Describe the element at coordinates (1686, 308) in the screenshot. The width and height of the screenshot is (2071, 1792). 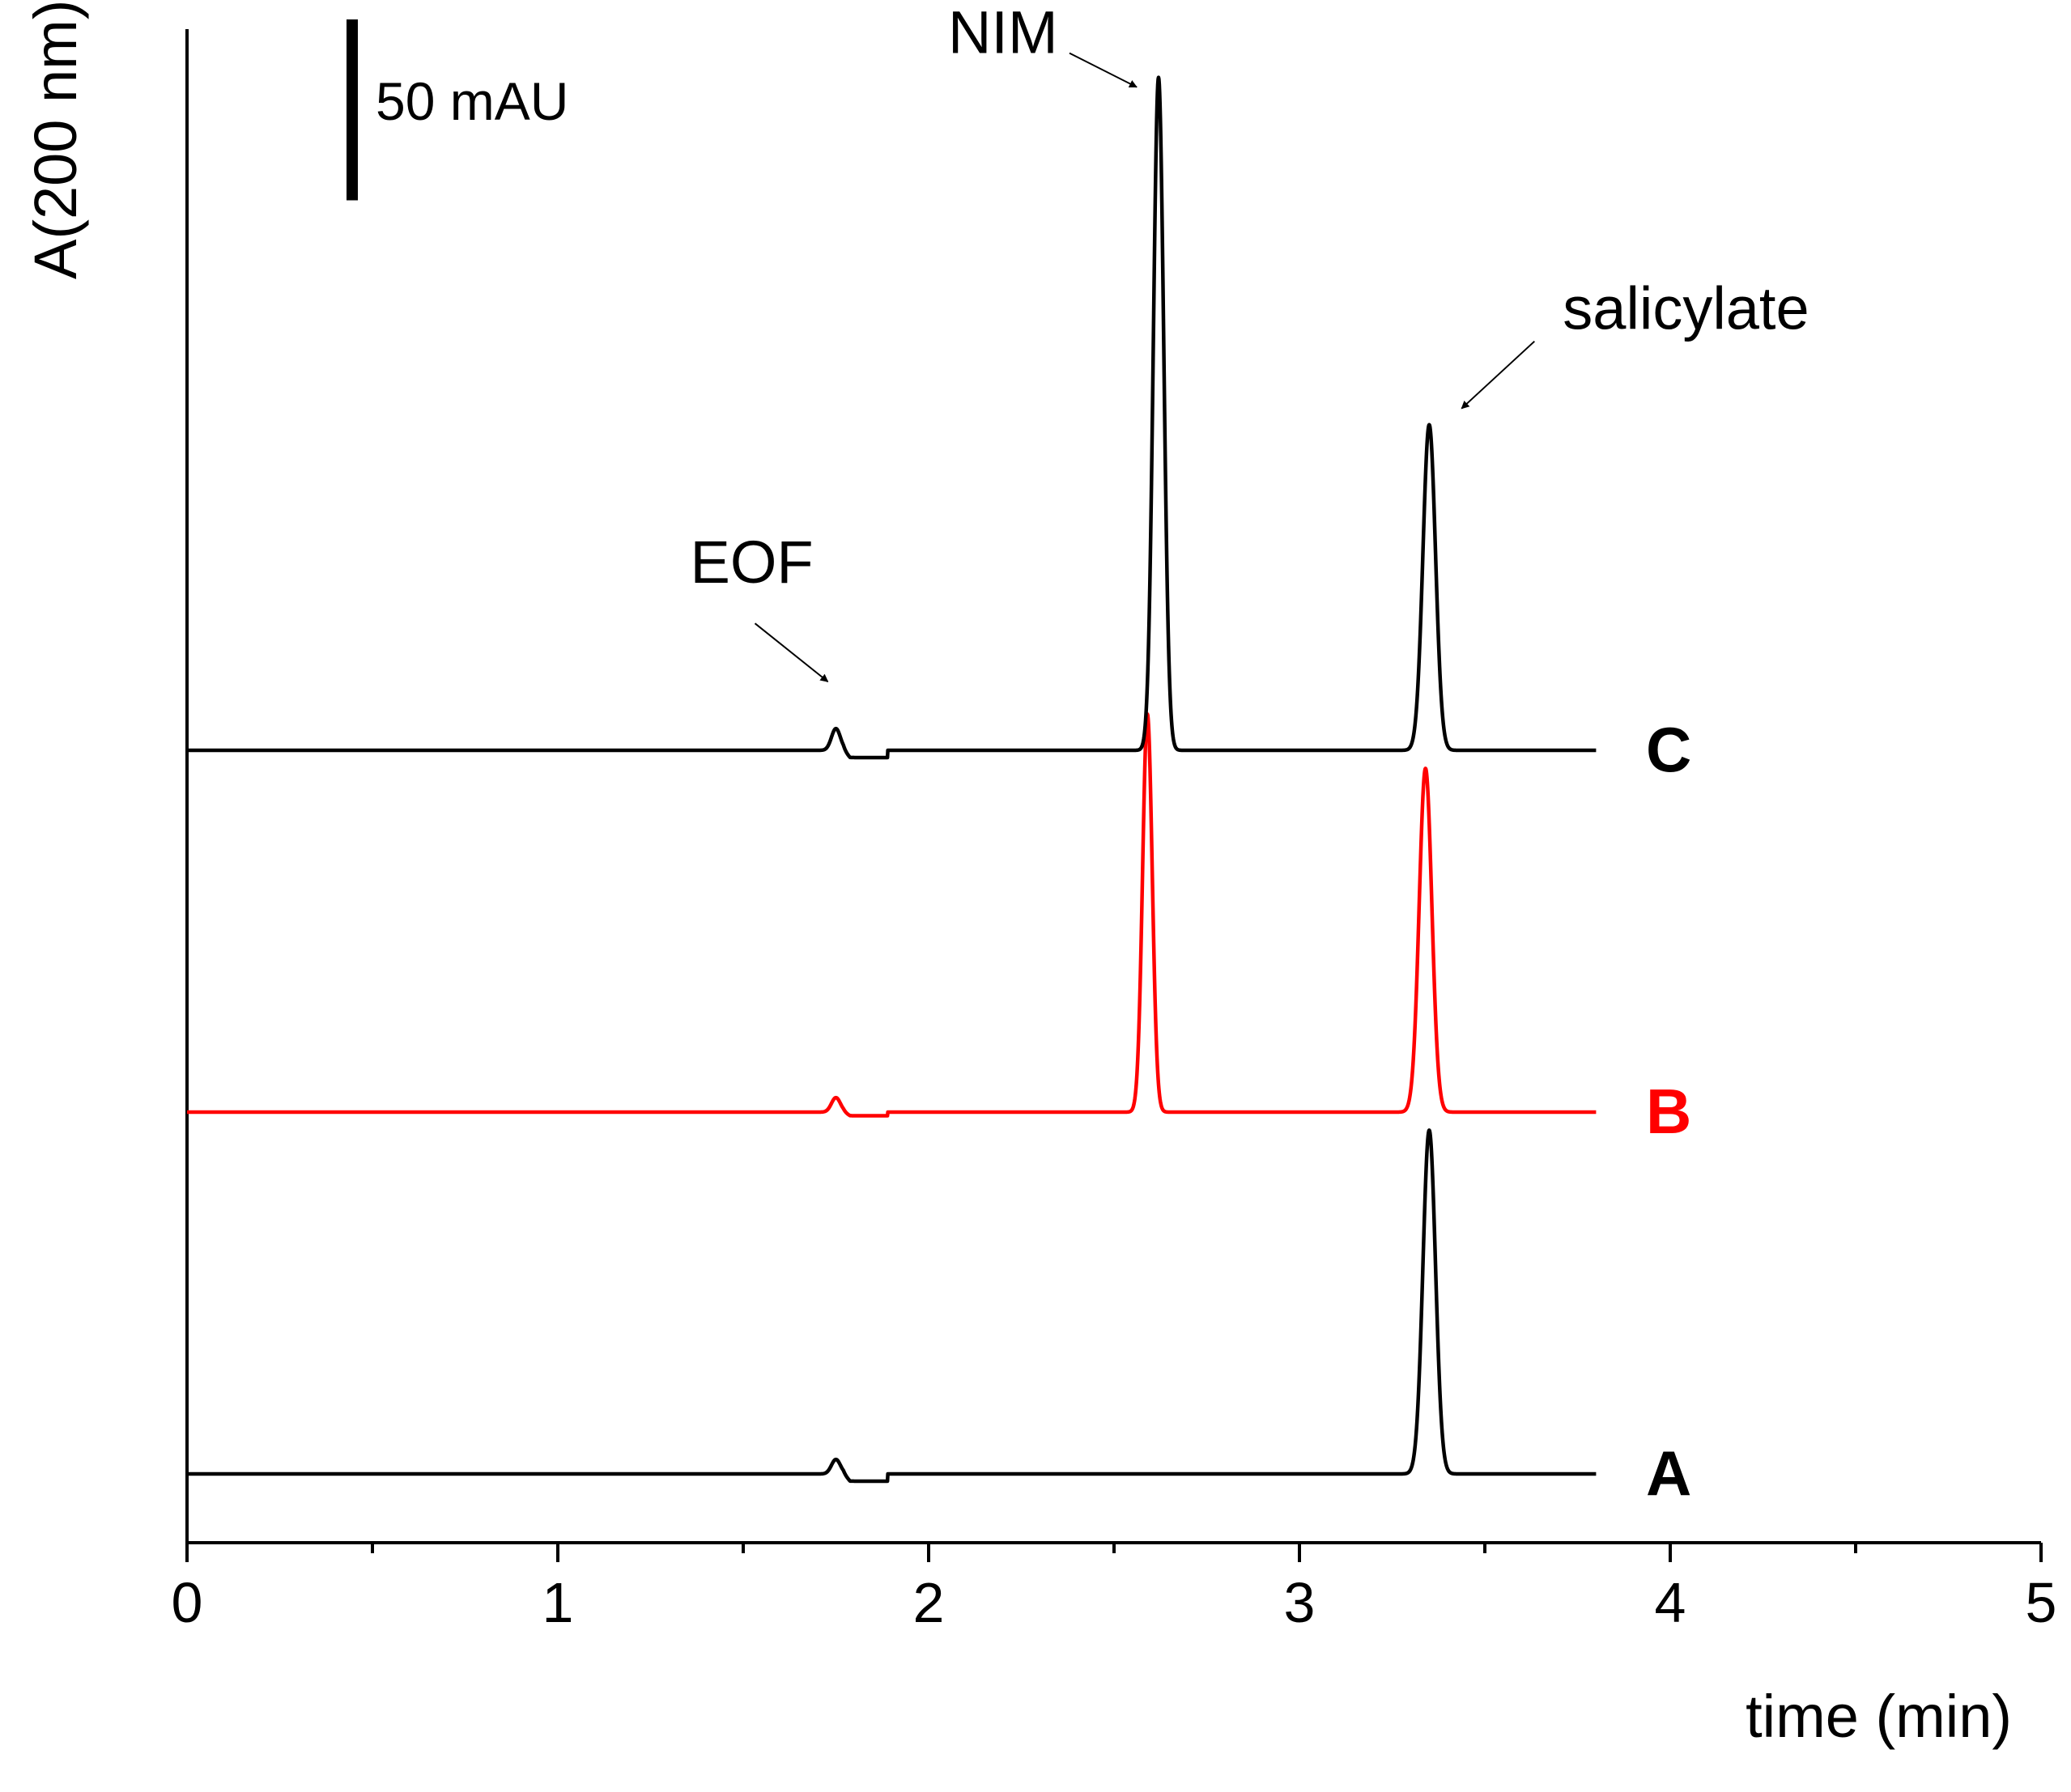
I see `annotation-label: salicylate` at that location.